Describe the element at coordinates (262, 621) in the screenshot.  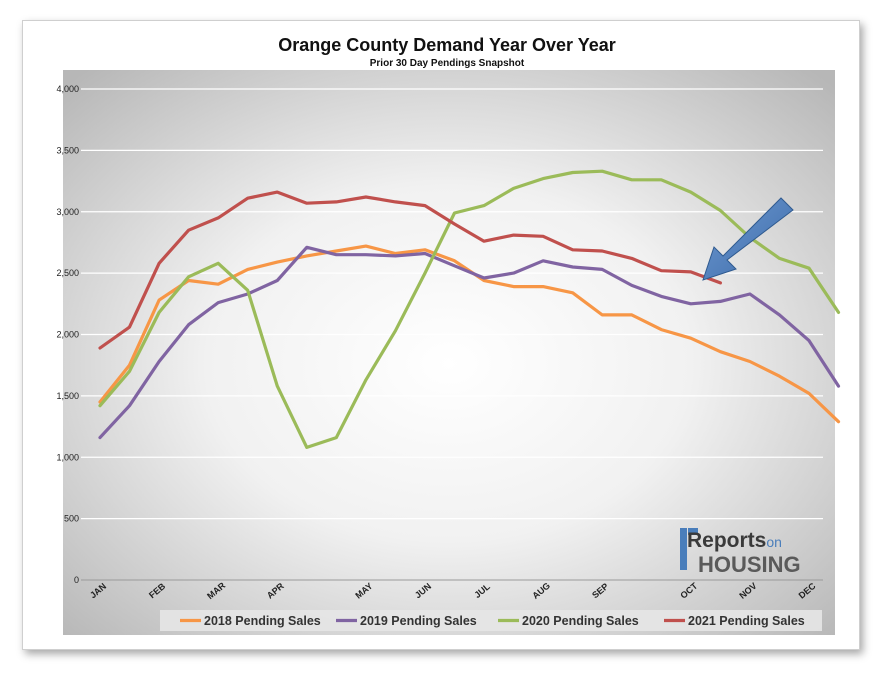
I see `legend-label: 2018 Pending Sales` at that location.